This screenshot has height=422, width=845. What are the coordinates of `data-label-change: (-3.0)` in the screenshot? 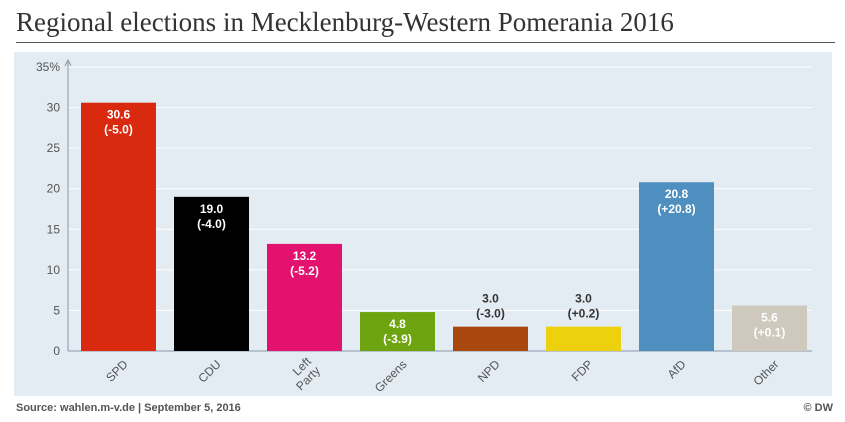 It's located at (490, 314).